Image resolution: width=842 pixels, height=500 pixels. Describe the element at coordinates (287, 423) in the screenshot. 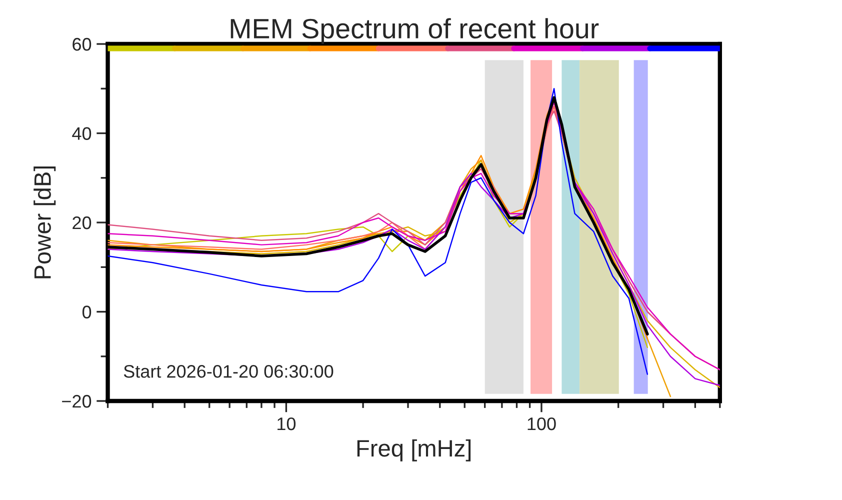

I see `x-tick-label: 10` at that location.